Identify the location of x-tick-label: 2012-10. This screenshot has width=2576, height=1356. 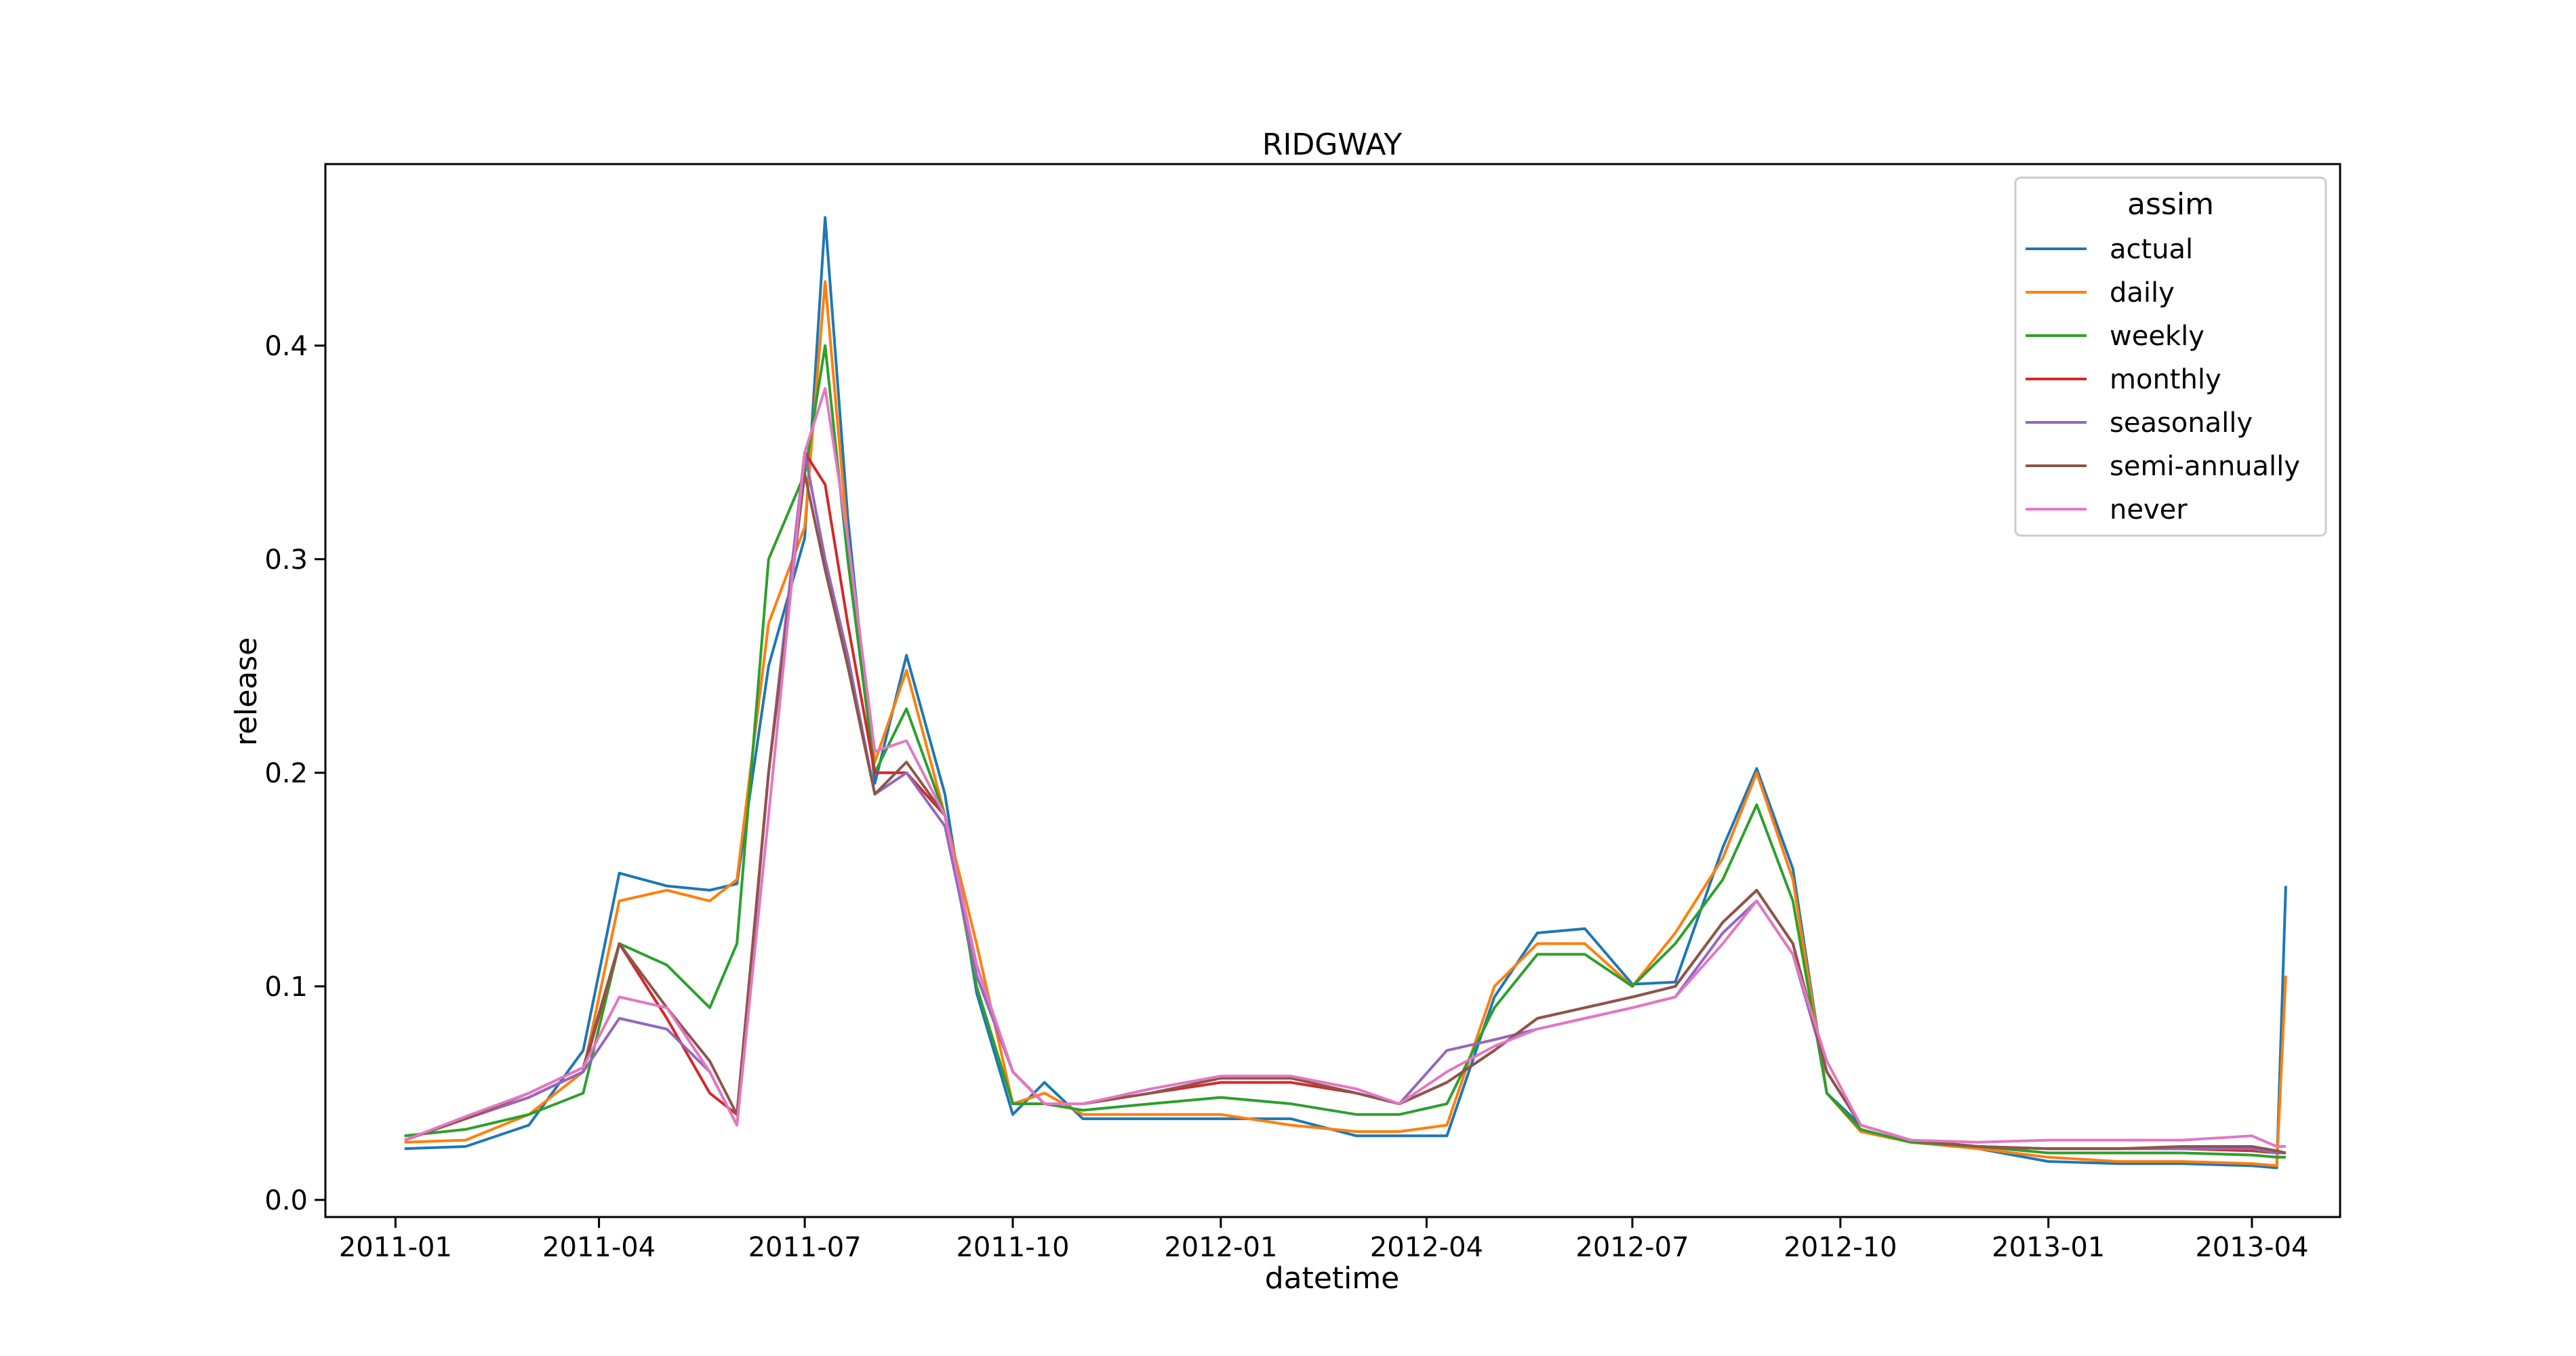
(1840, 1247).